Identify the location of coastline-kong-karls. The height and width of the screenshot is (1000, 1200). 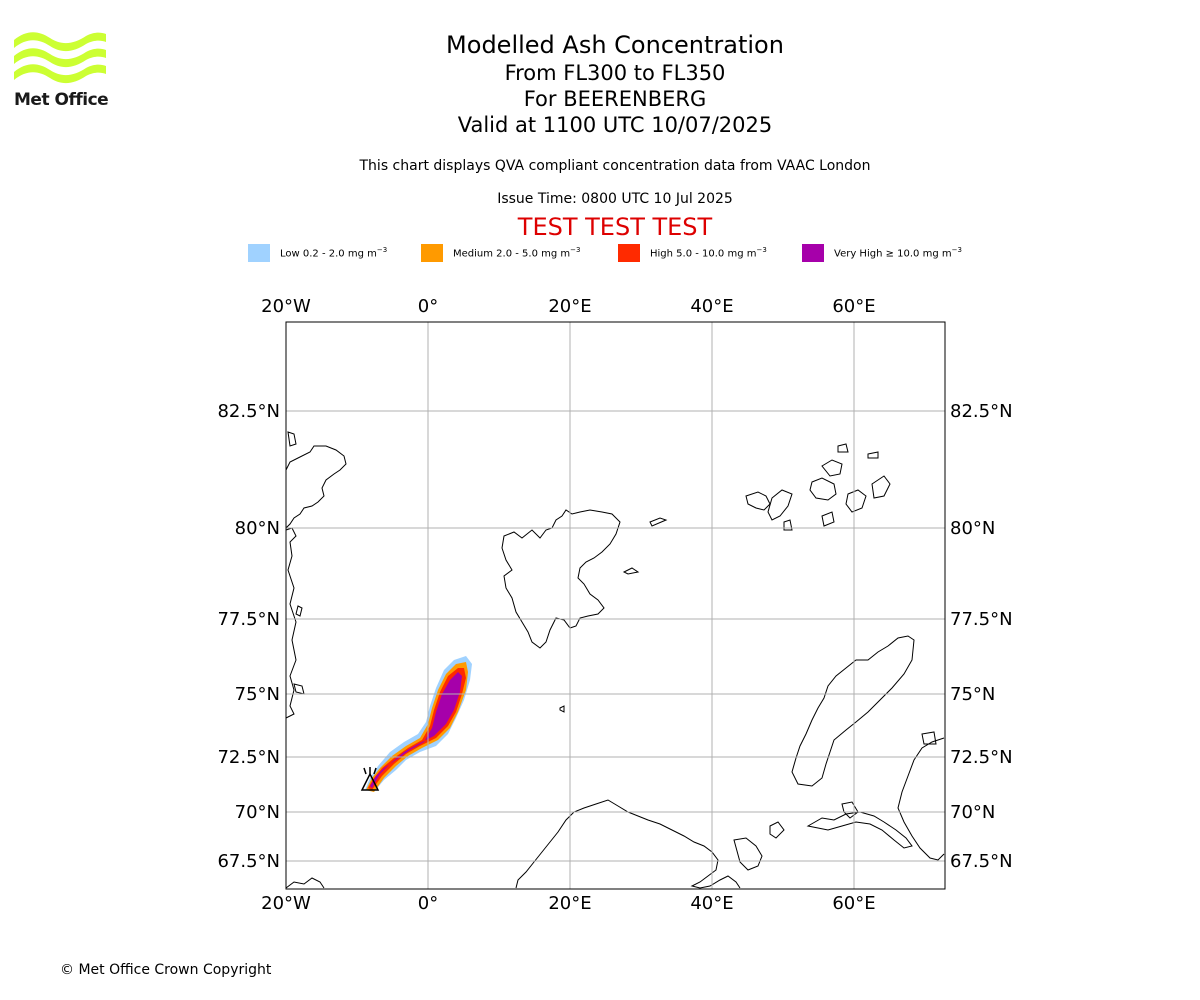
(631, 571).